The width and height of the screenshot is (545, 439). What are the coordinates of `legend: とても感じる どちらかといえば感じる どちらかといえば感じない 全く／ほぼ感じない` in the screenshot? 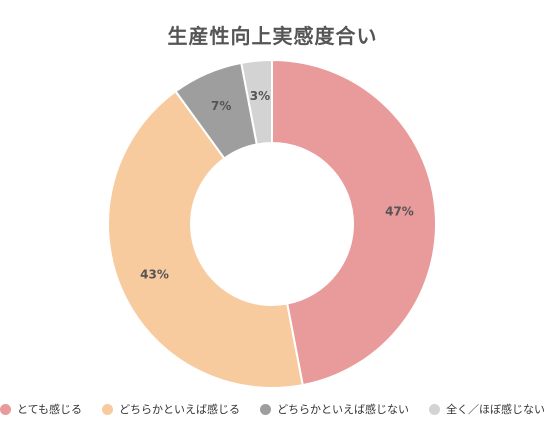 It's located at (272, 409).